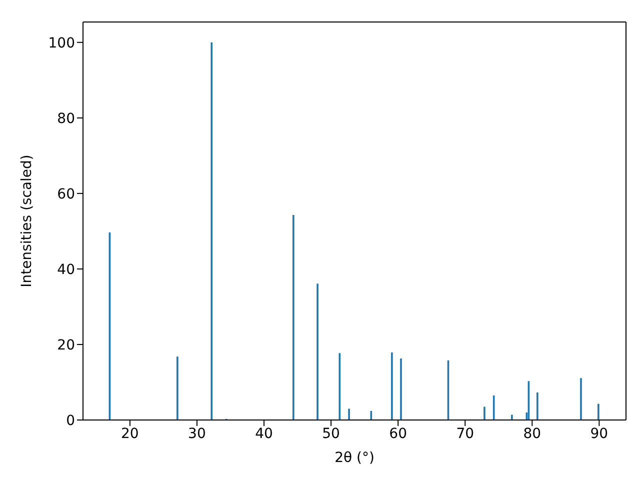 This screenshot has height=480, width=640. I want to click on y-axis-title: Intensities (scaled), so click(26, 221).